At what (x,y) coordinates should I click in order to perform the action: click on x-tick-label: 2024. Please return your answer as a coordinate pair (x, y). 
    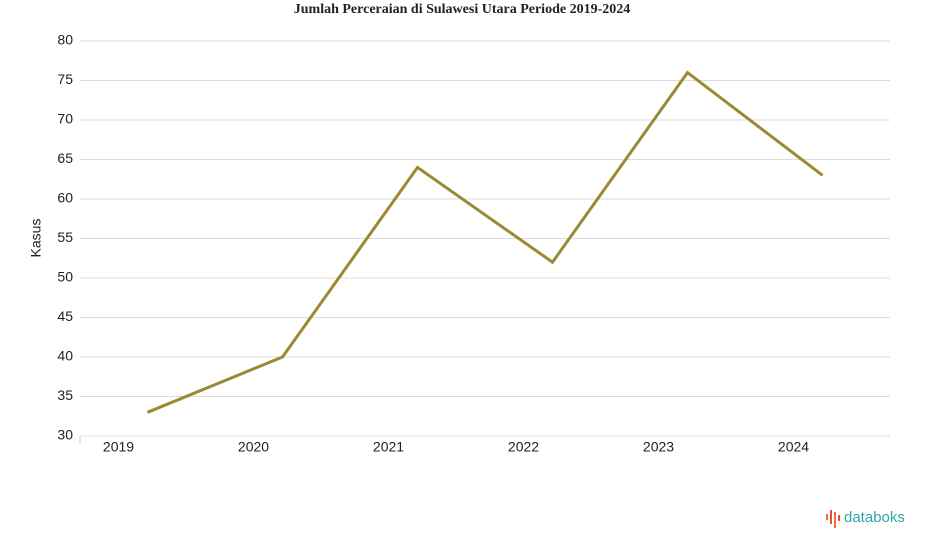
    Looking at the image, I should click on (793, 447).